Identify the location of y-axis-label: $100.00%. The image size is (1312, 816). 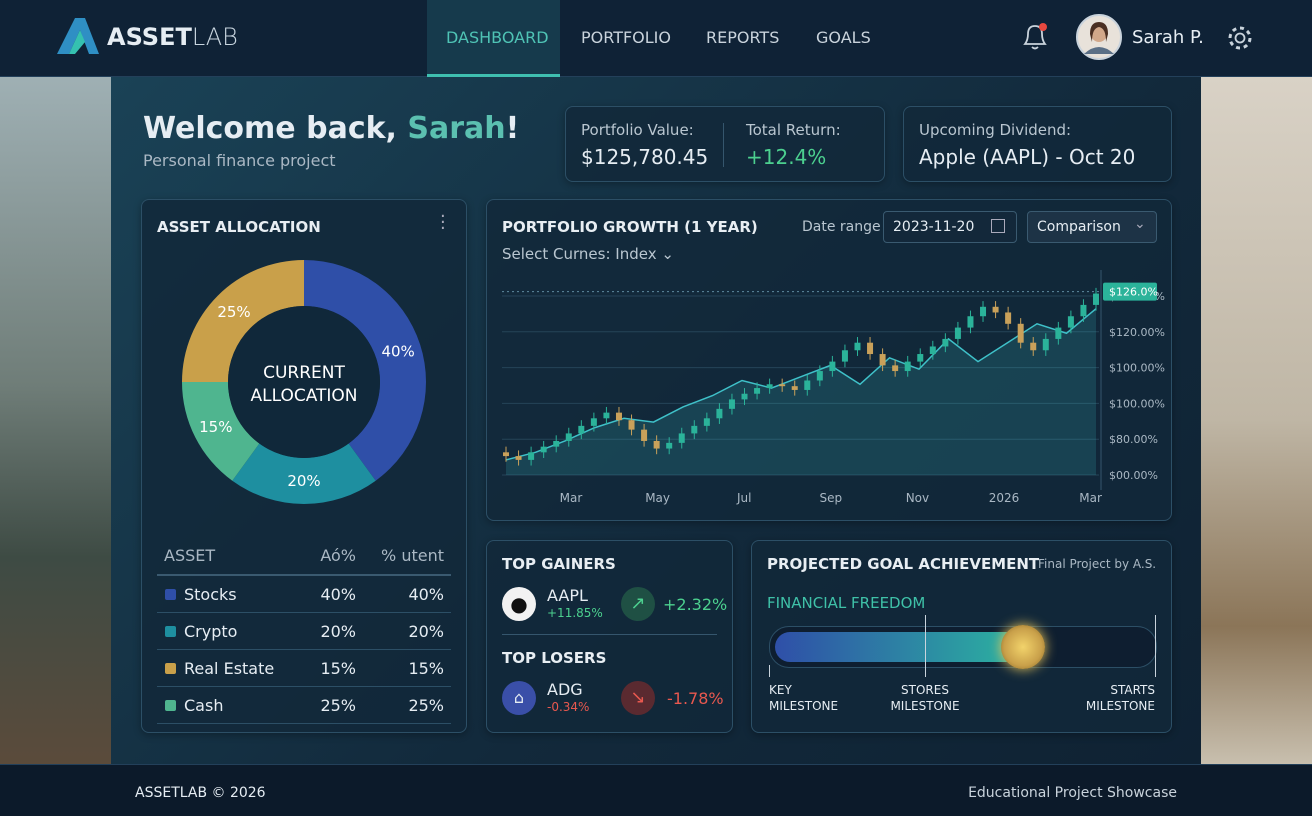
(1137, 368).